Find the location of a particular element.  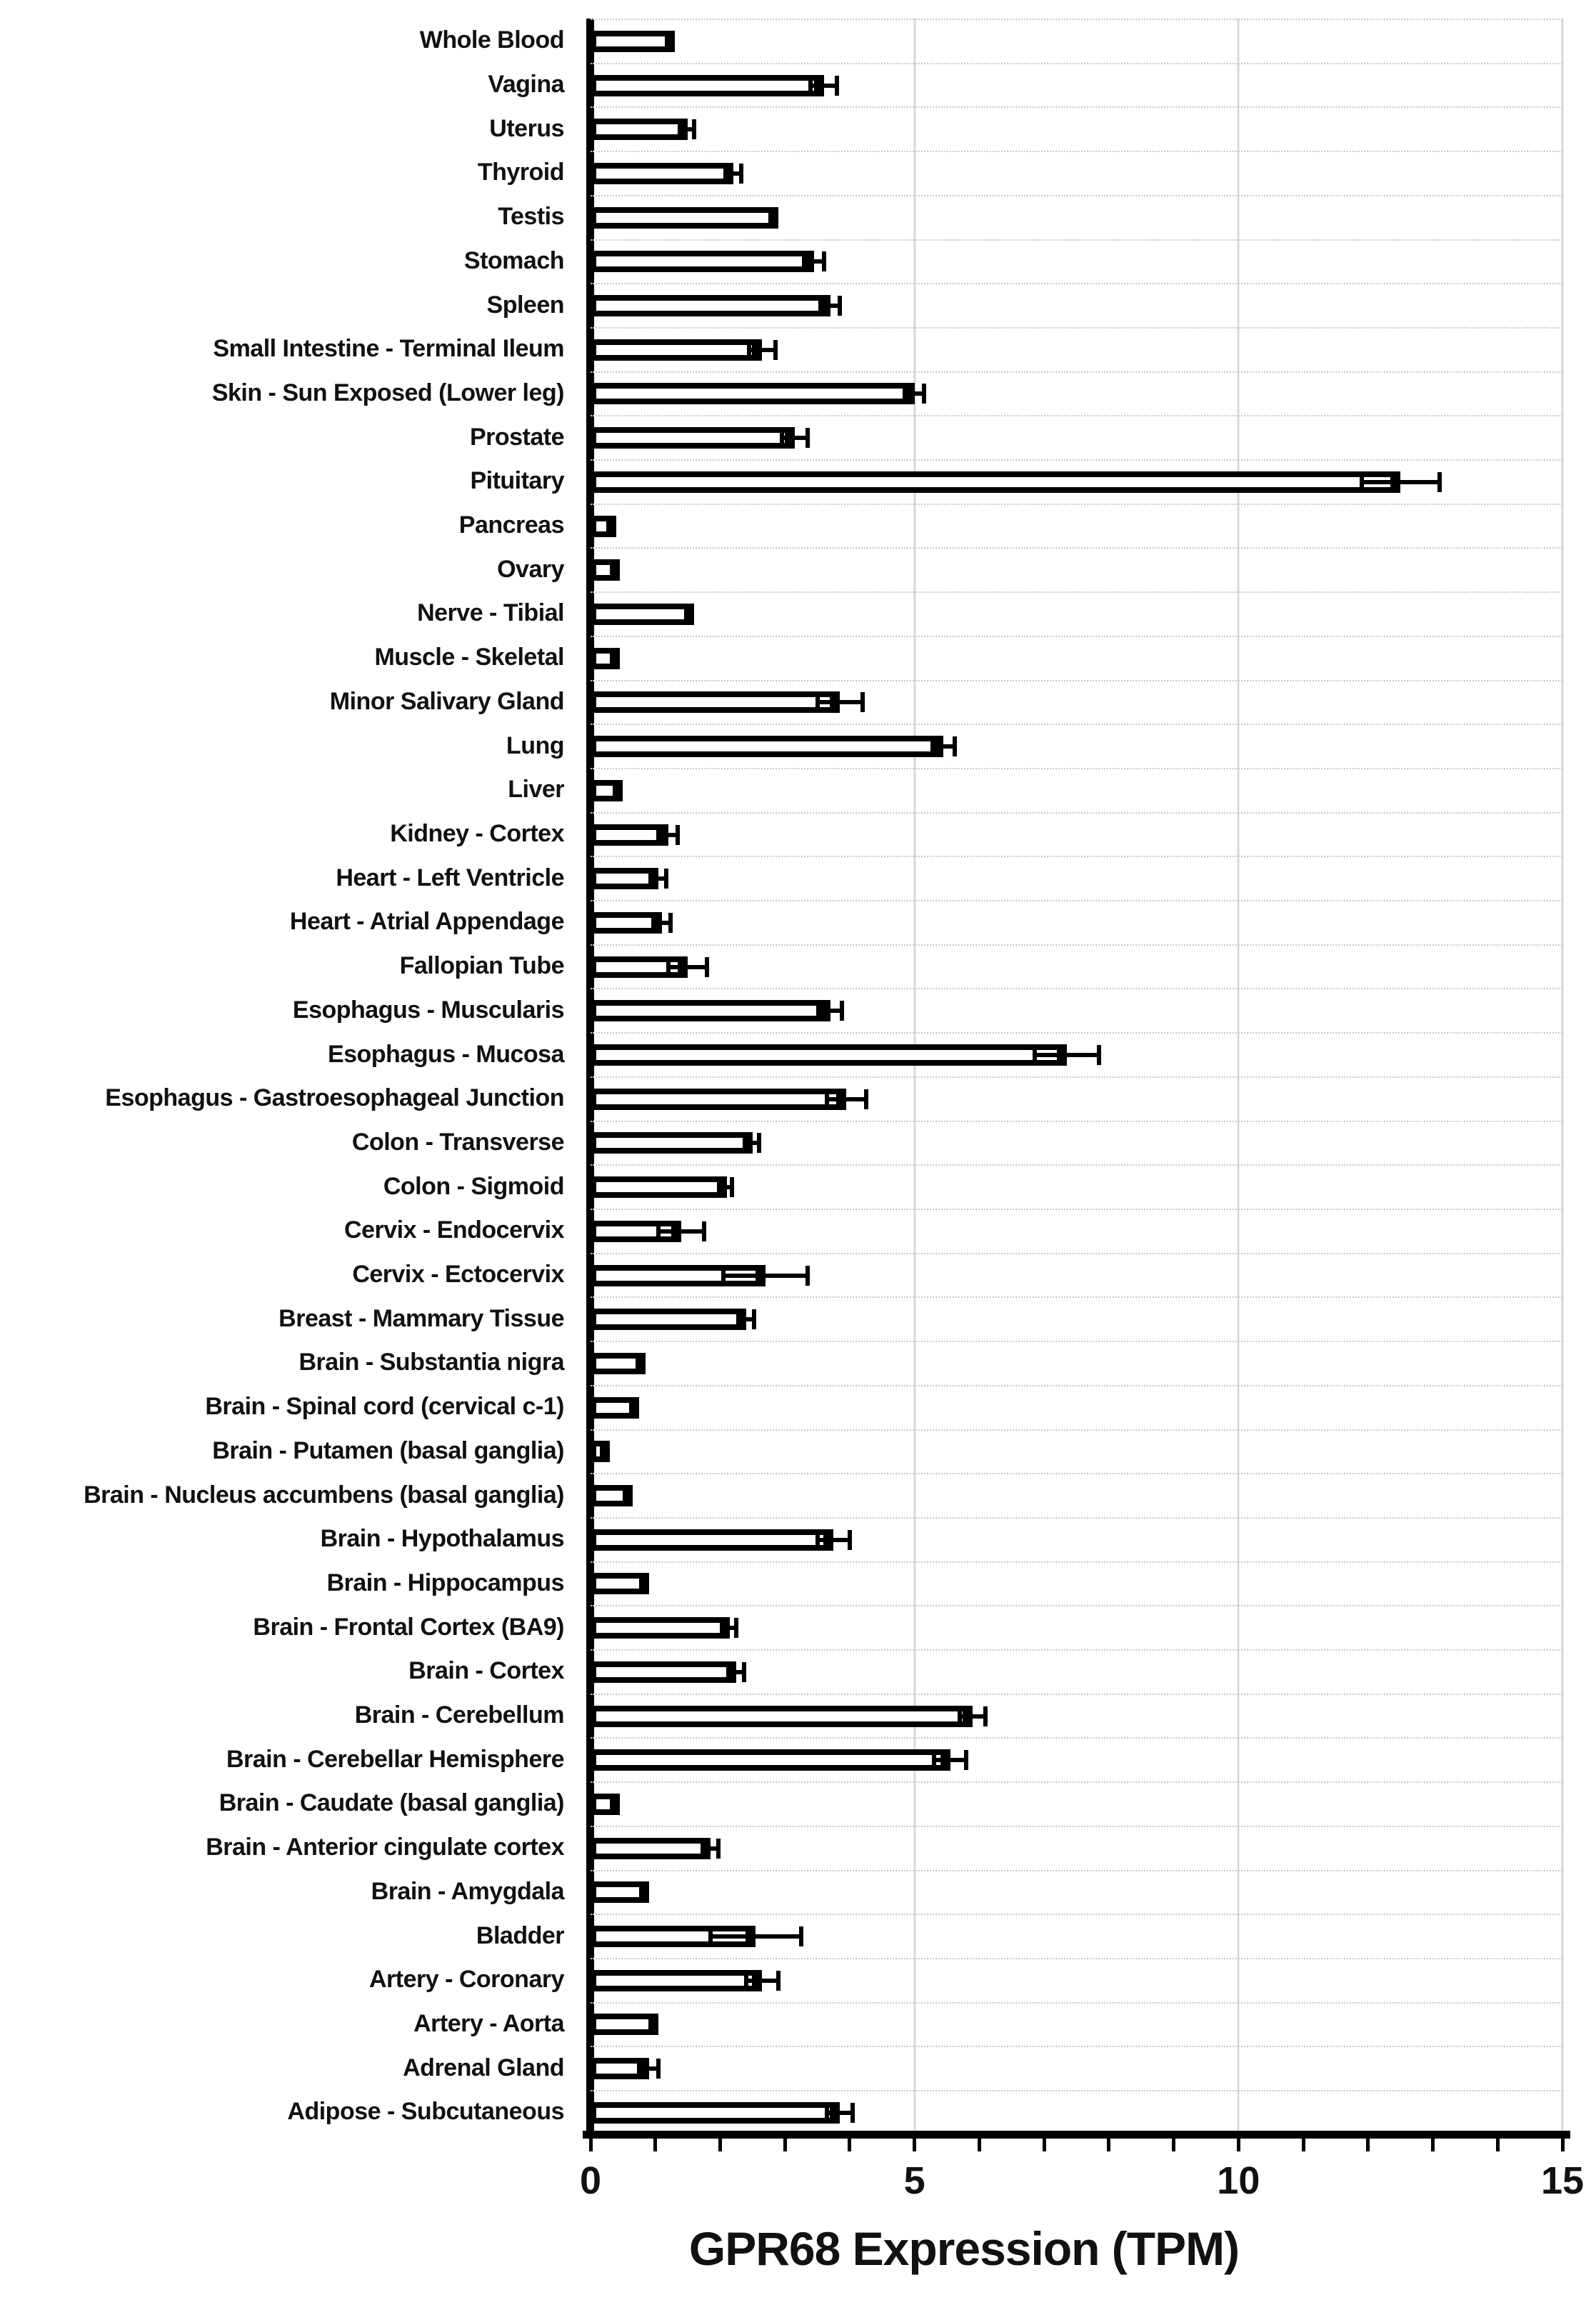

x-tick-label: 15 is located at coordinates (1563, 2180).